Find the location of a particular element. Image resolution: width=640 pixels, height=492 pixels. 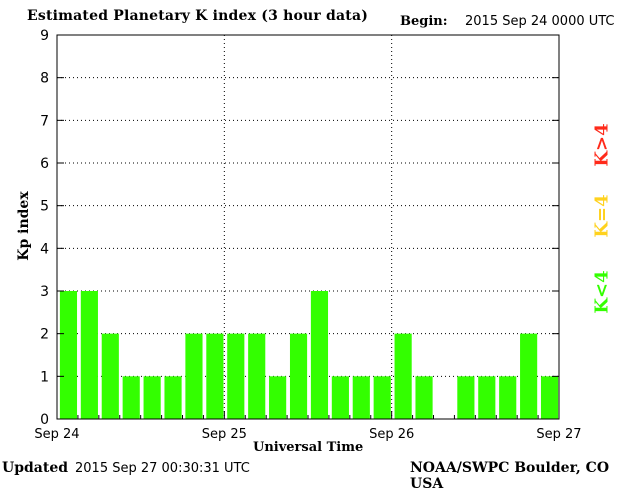

x-tick-label: Sep 25 is located at coordinates (224, 434).